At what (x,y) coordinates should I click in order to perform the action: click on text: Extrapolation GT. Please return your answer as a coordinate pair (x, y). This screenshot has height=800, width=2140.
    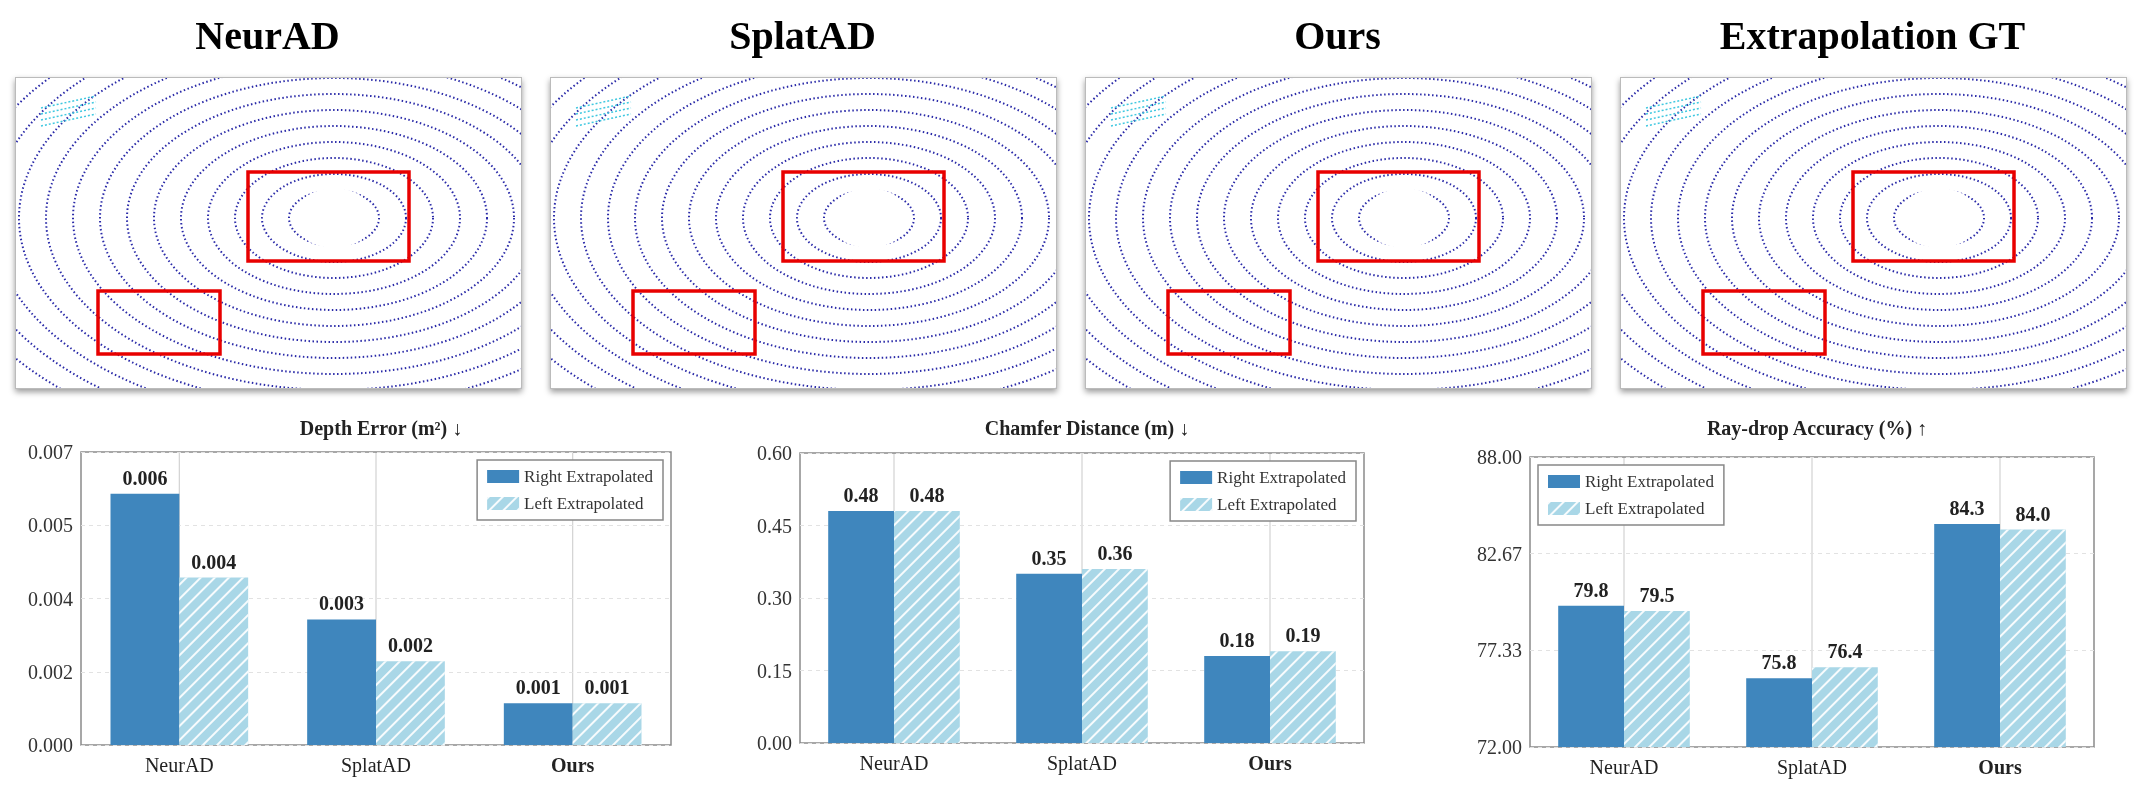
    Looking at the image, I should click on (1872, 36).